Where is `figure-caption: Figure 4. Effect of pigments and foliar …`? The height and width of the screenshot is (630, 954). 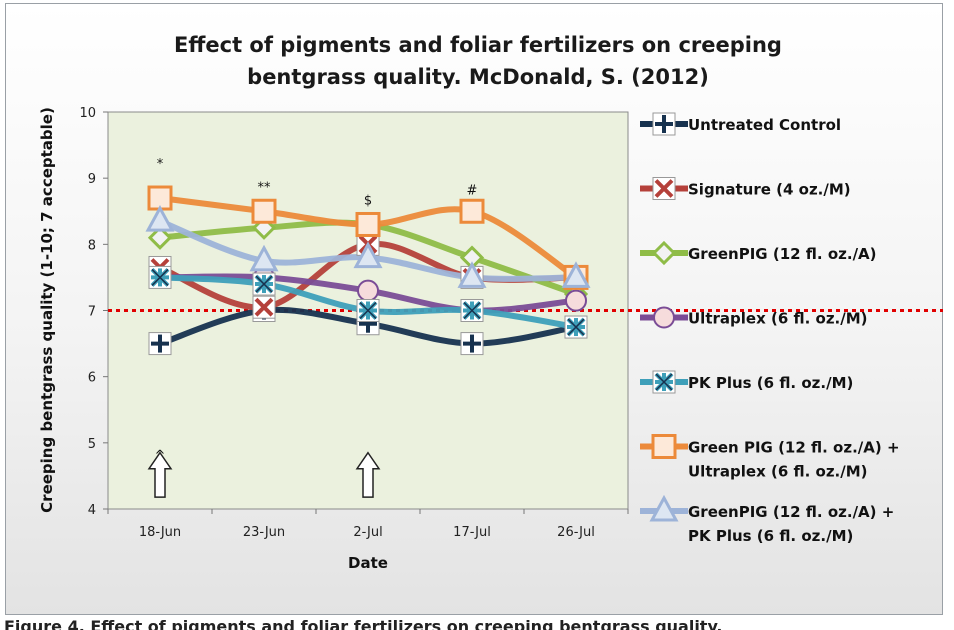
figure-caption: Figure 4. Effect of pigments and foliar … is located at coordinates (363, 623).